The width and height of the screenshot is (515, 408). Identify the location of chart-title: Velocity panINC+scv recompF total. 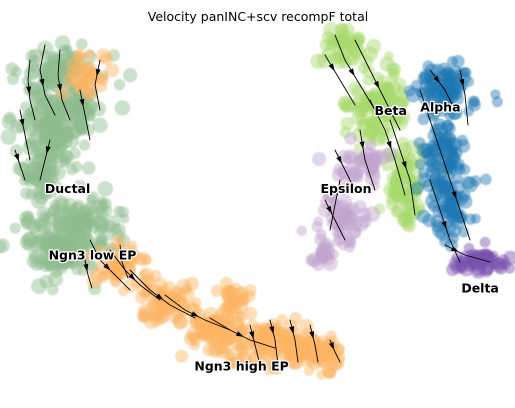
(258, 16).